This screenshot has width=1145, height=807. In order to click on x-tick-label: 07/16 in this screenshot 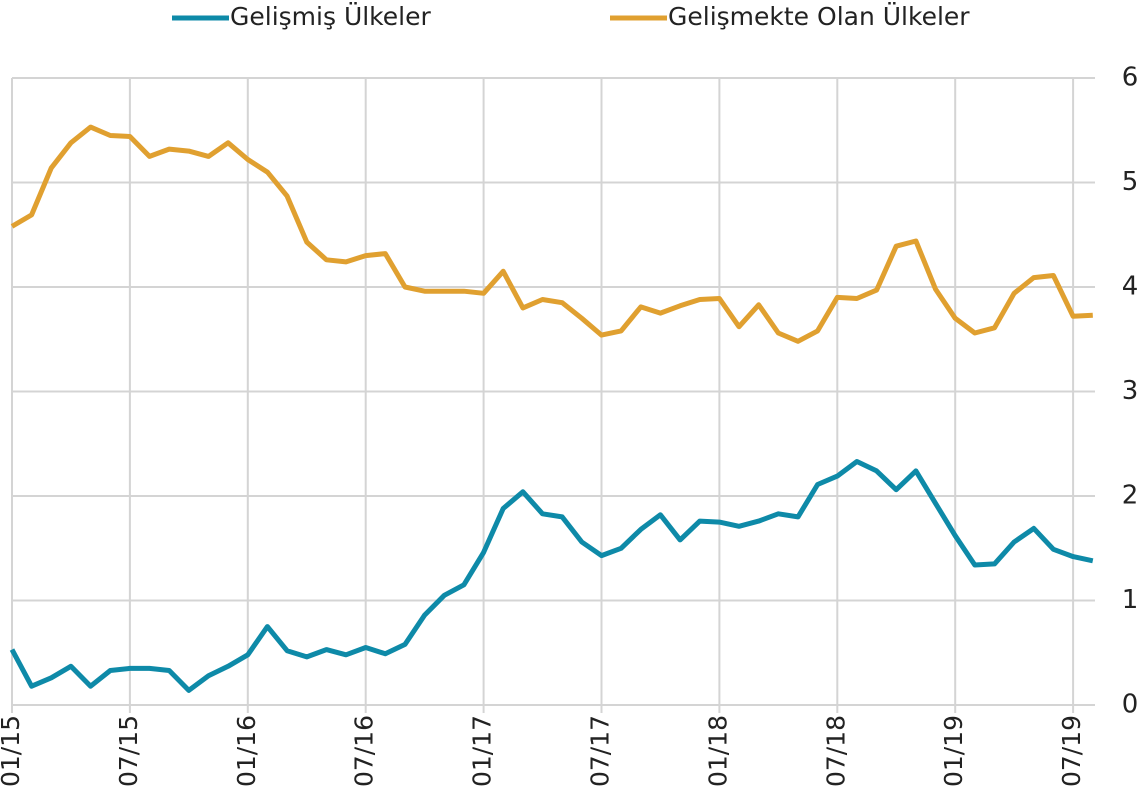, I will do `click(364, 751)`.